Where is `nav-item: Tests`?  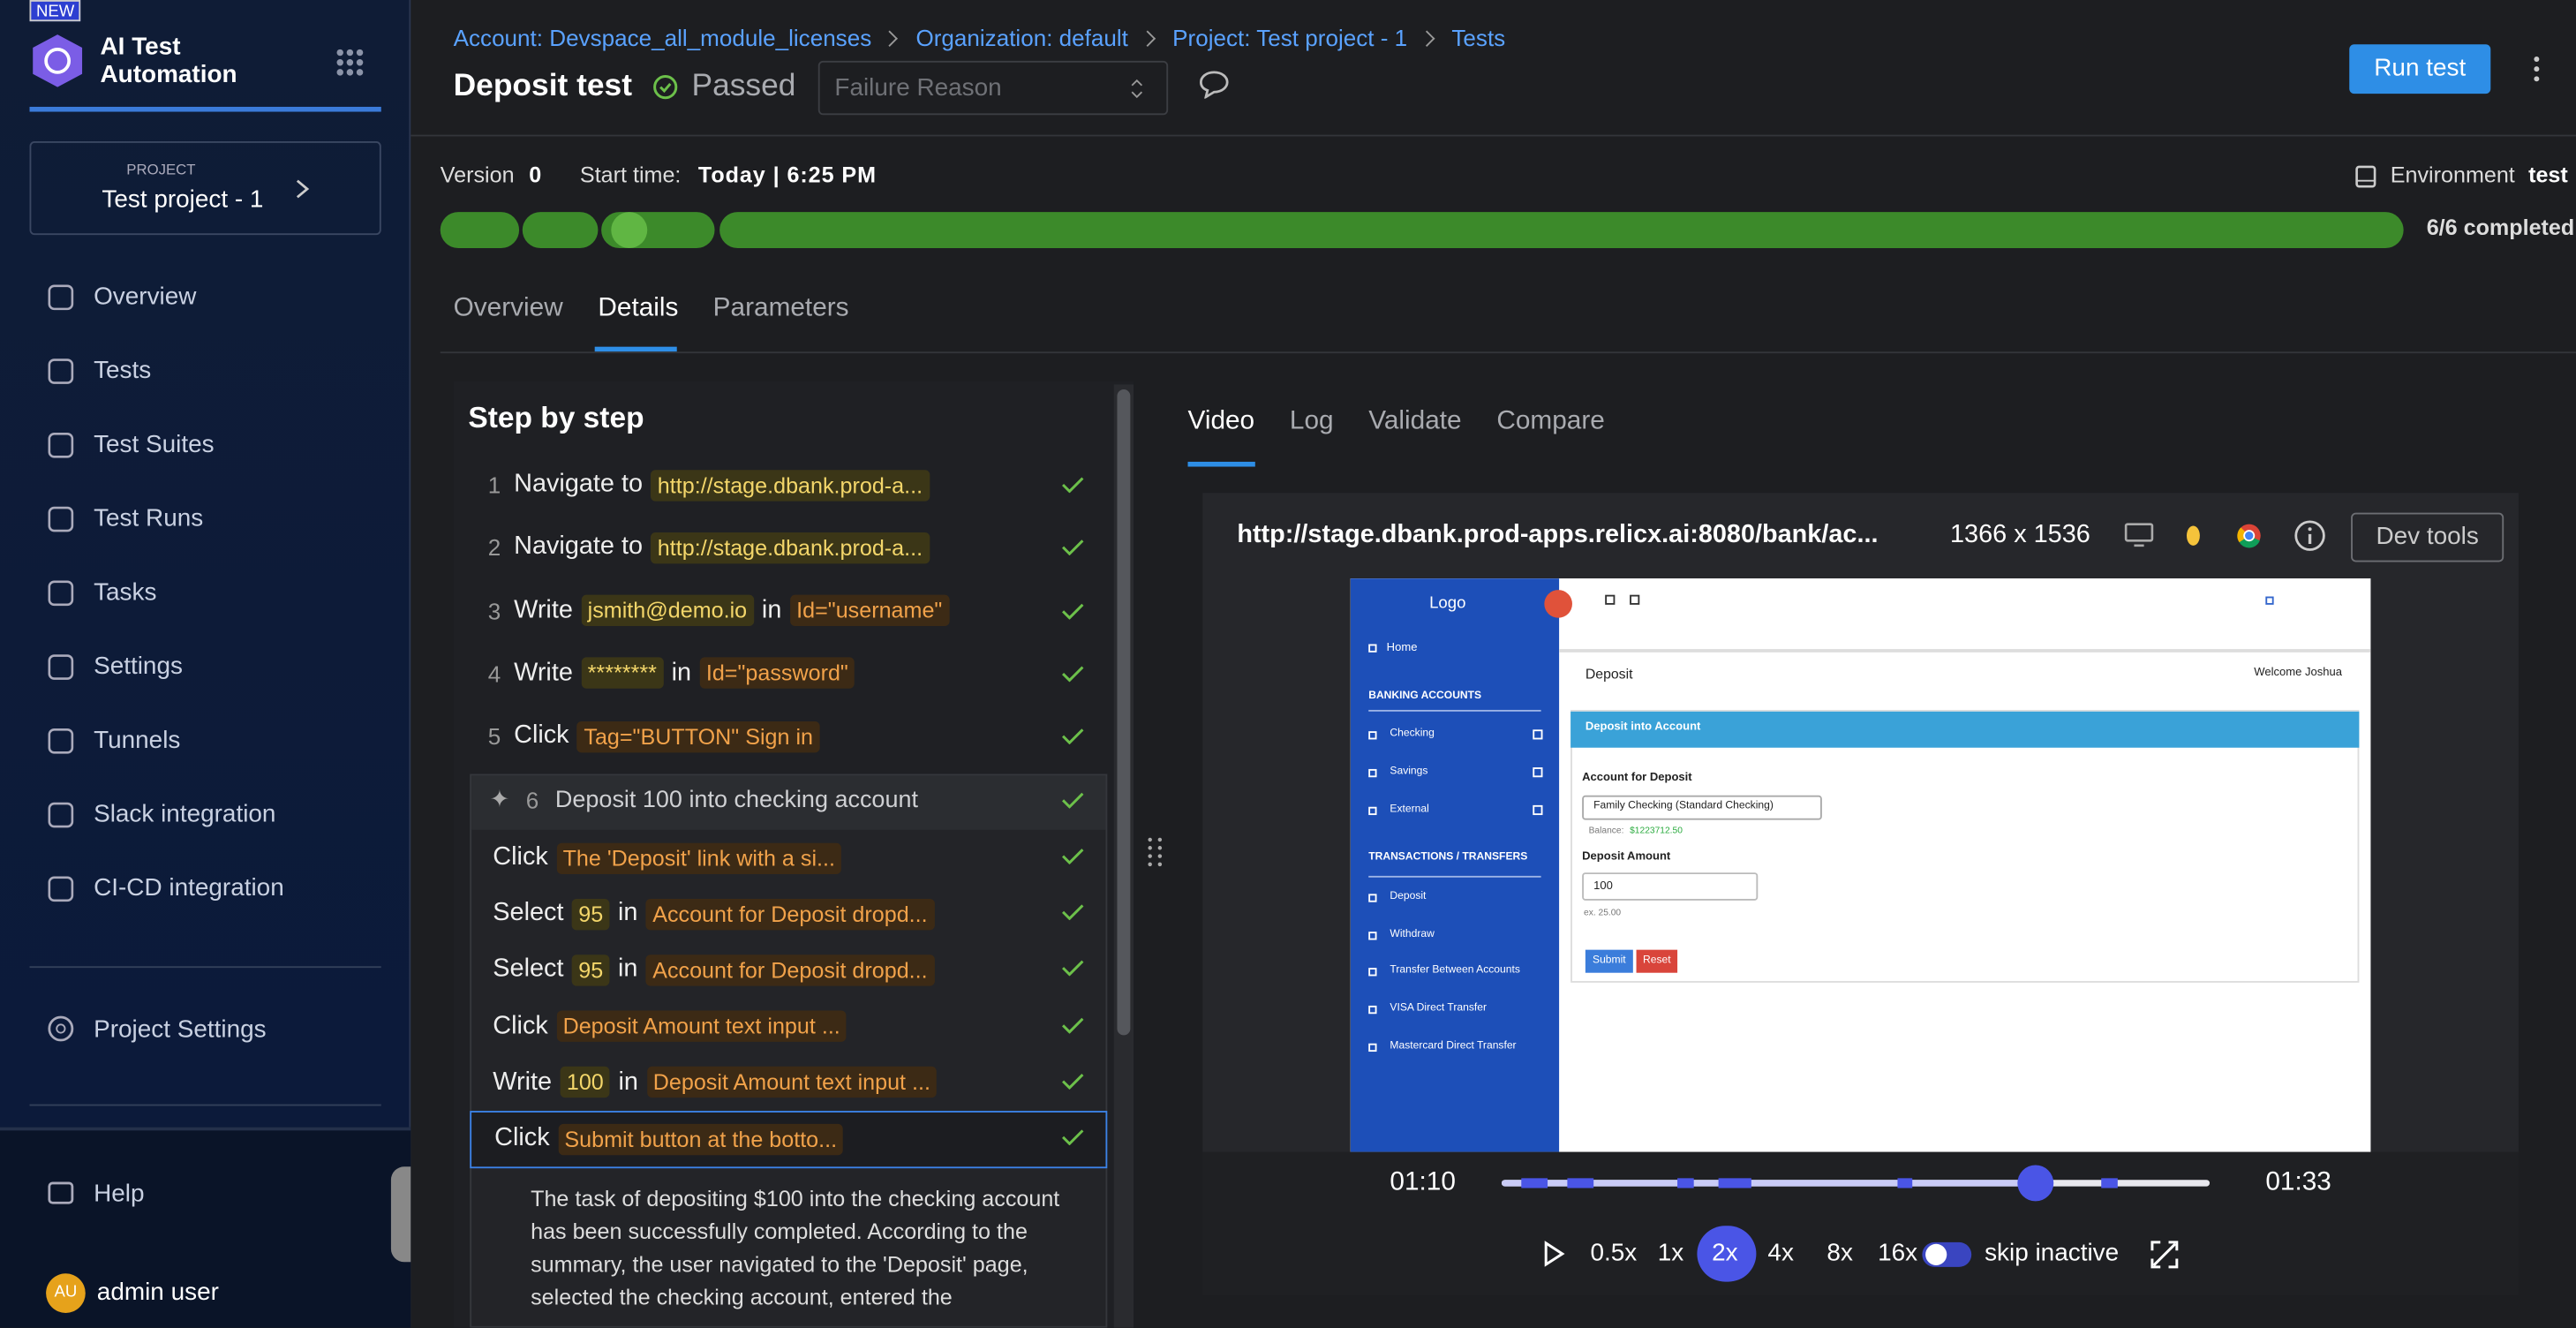
nav-item: Tests is located at coordinates (123, 371).